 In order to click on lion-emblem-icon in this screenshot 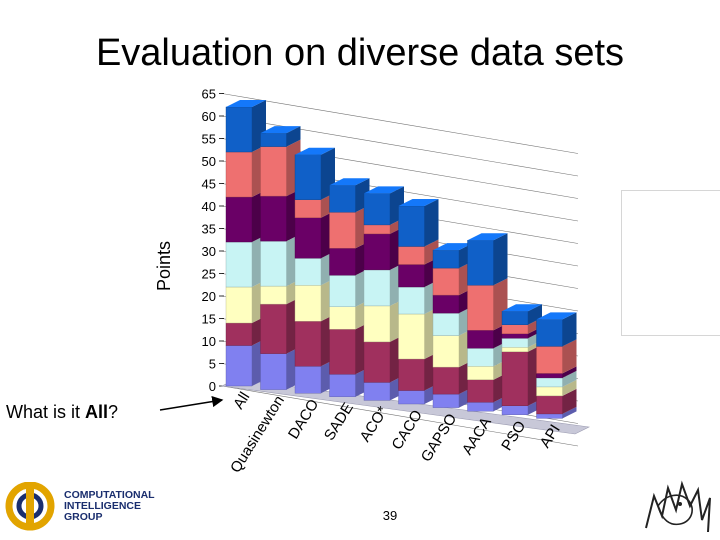, I will do `click(678, 506)`.